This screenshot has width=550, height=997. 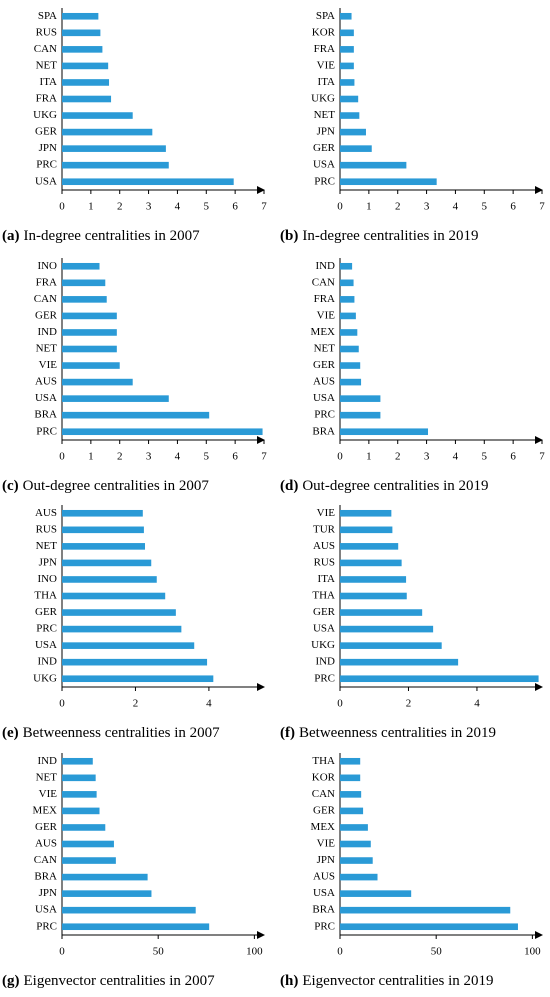 What do you see at coordinates (395, 486) in the screenshot?
I see `caption-text: Out-degree centralities in 2019` at bounding box center [395, 486].